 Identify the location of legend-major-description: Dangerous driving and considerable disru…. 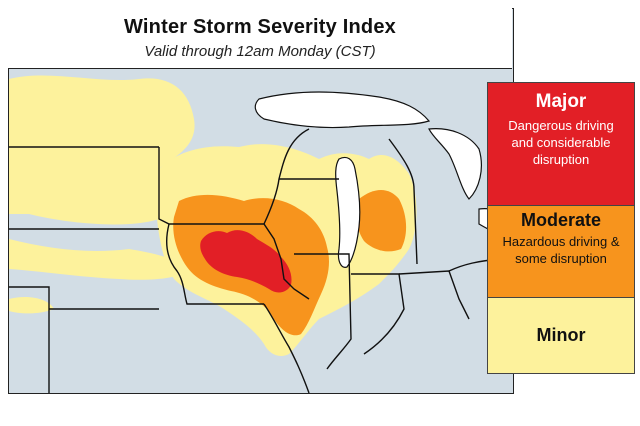
(561, 142).